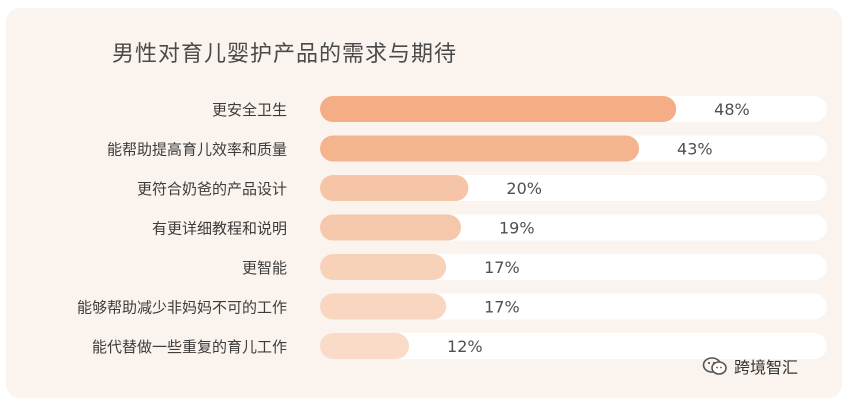 This screenshot has width=854, height=405. What do you see at coordinates (714, 366) in the screenshot?
I see `wechat-logo-icon` at bounding box center [714, 366].